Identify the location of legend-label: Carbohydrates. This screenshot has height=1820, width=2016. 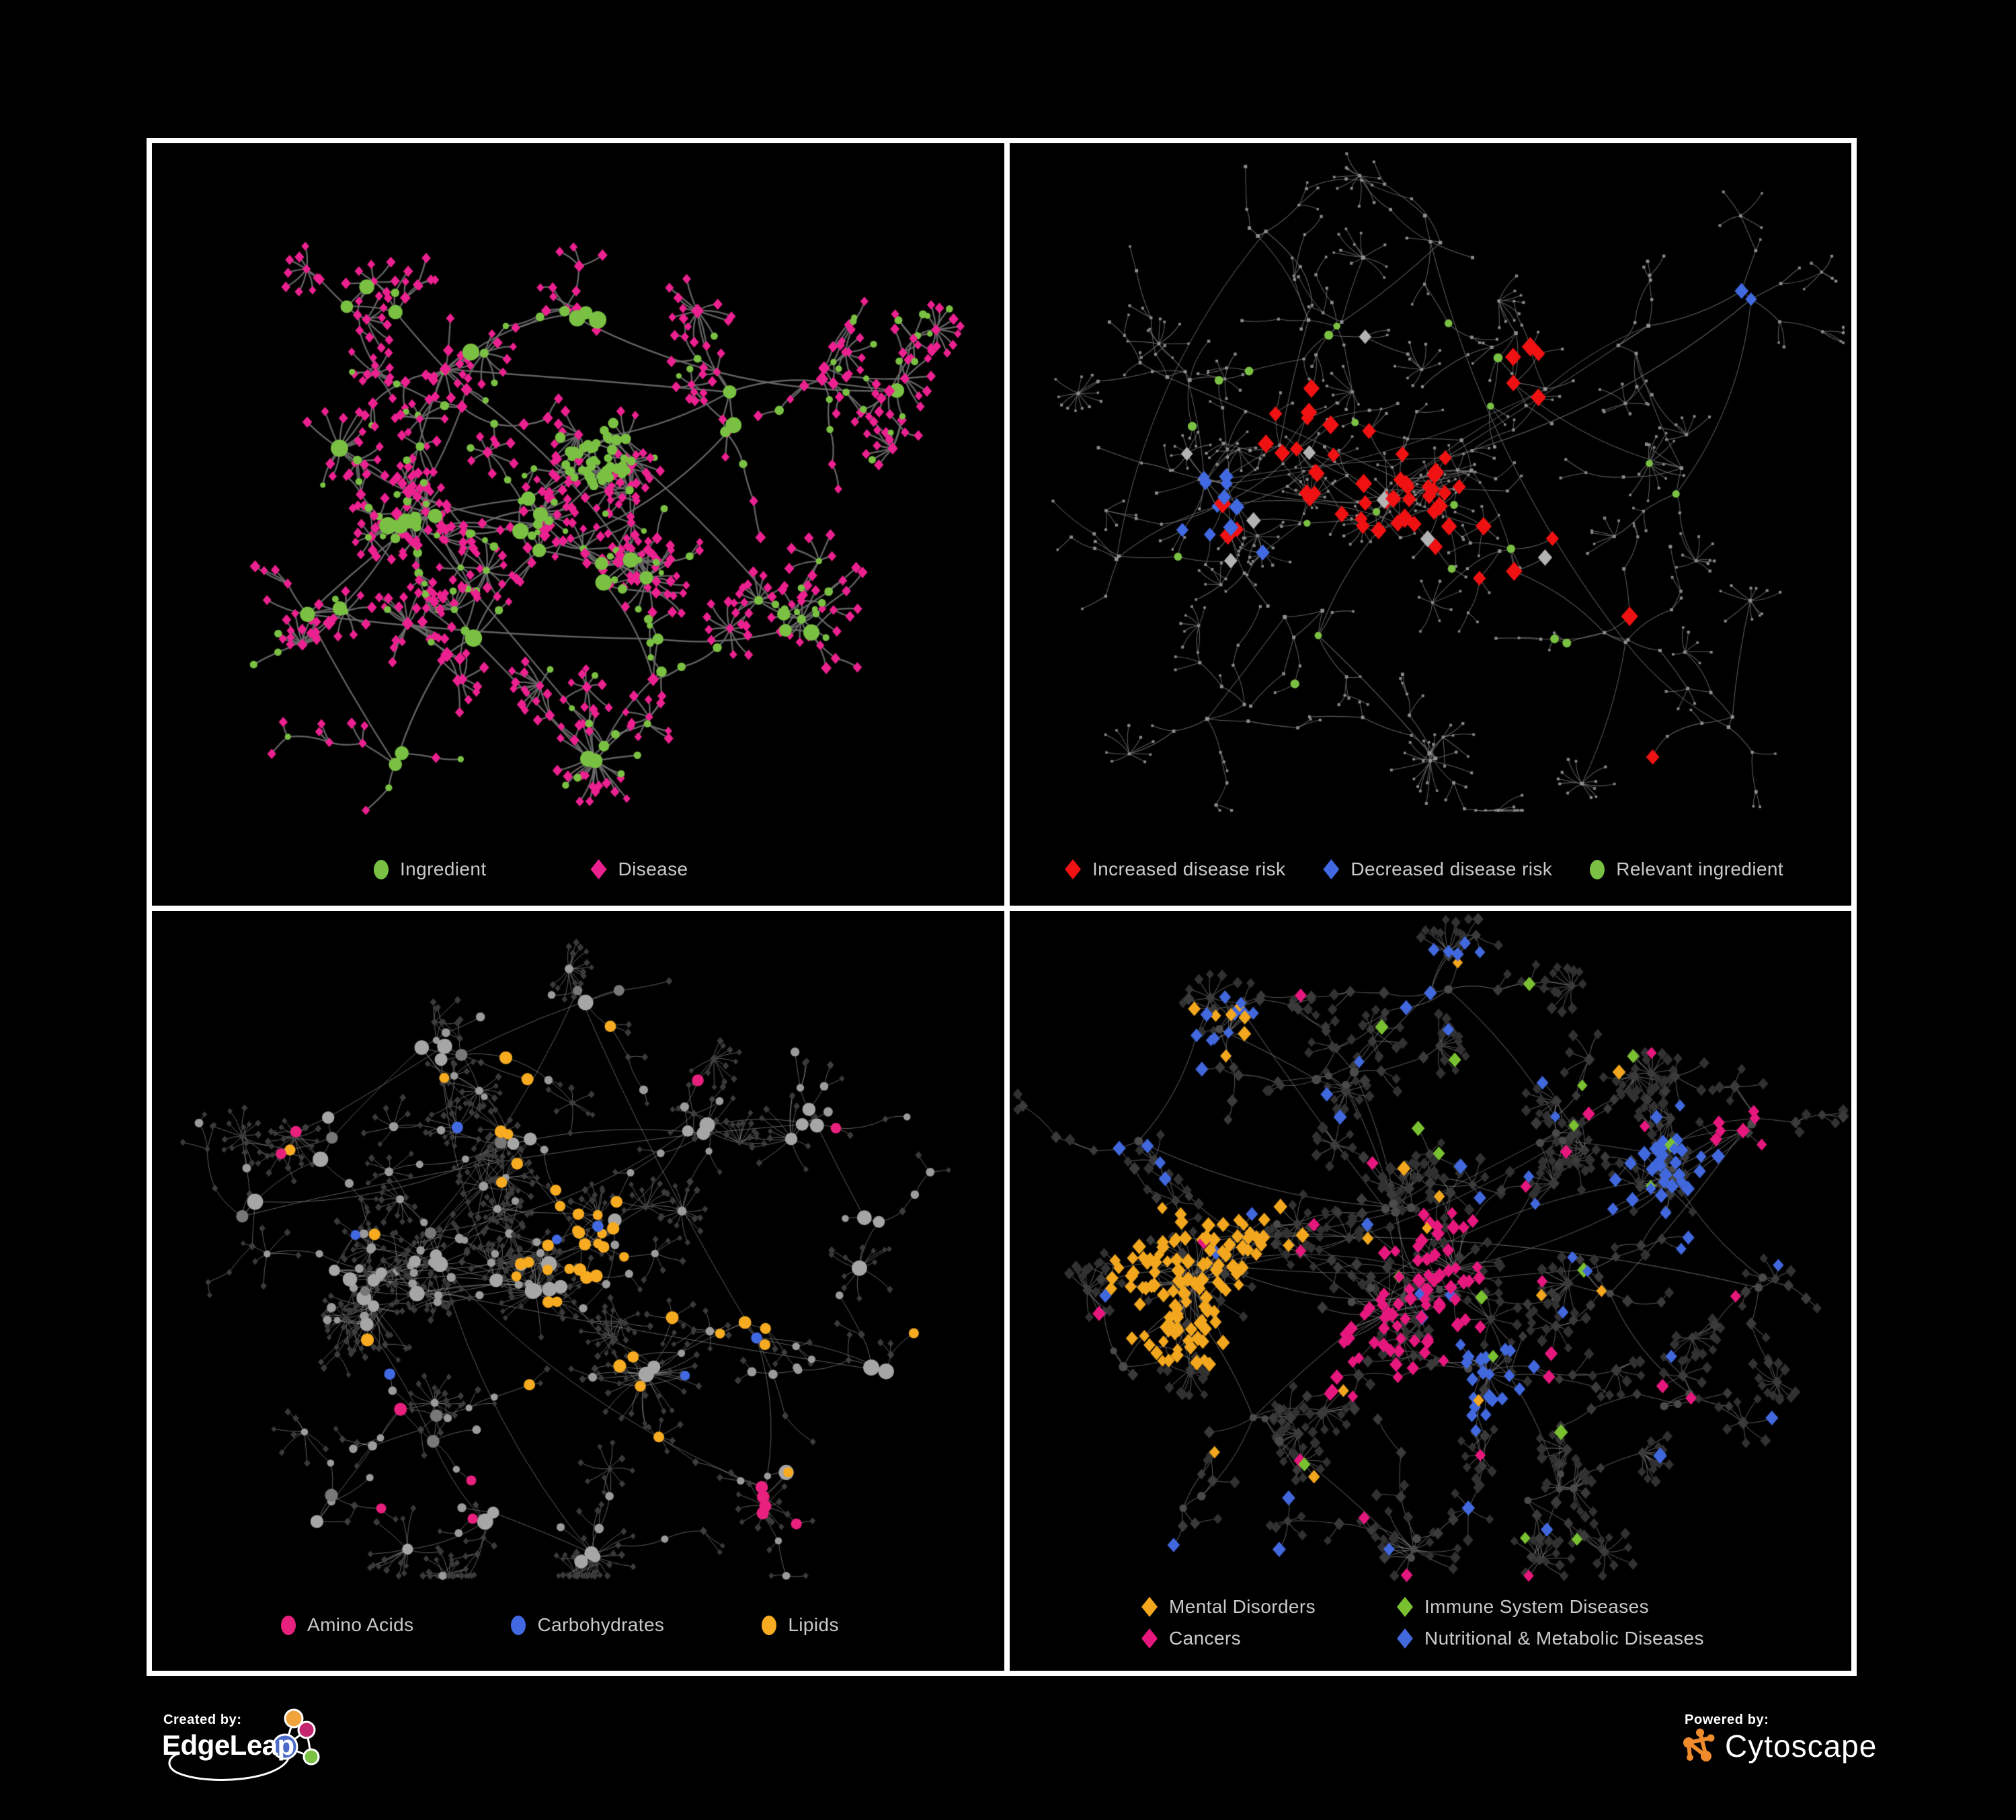
(601, 1624).